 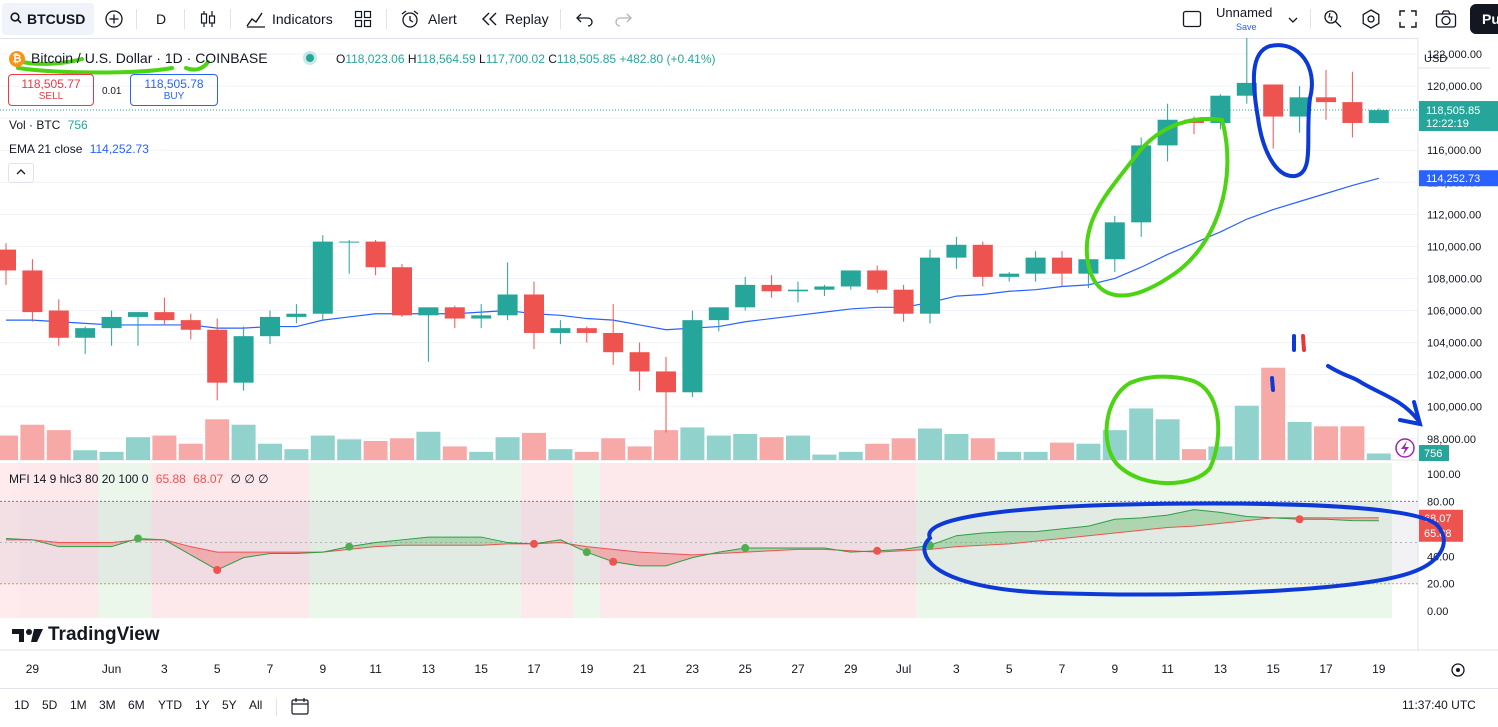 What do you see at coordinates (256, 705) in the screenshot?
I see `range-all: All` at bounding box center [256, 705].